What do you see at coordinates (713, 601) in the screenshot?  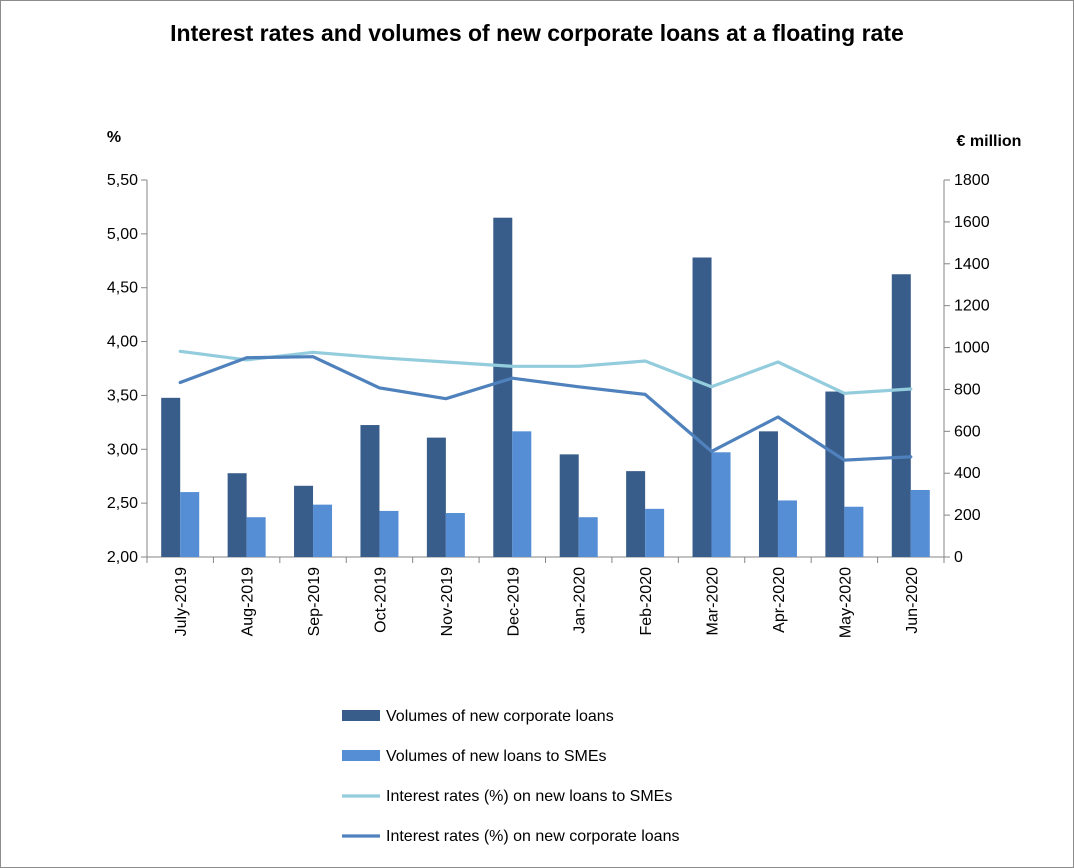 I see `x-axis-tick-label: Mar-2020` at bounding box center [713, 601].